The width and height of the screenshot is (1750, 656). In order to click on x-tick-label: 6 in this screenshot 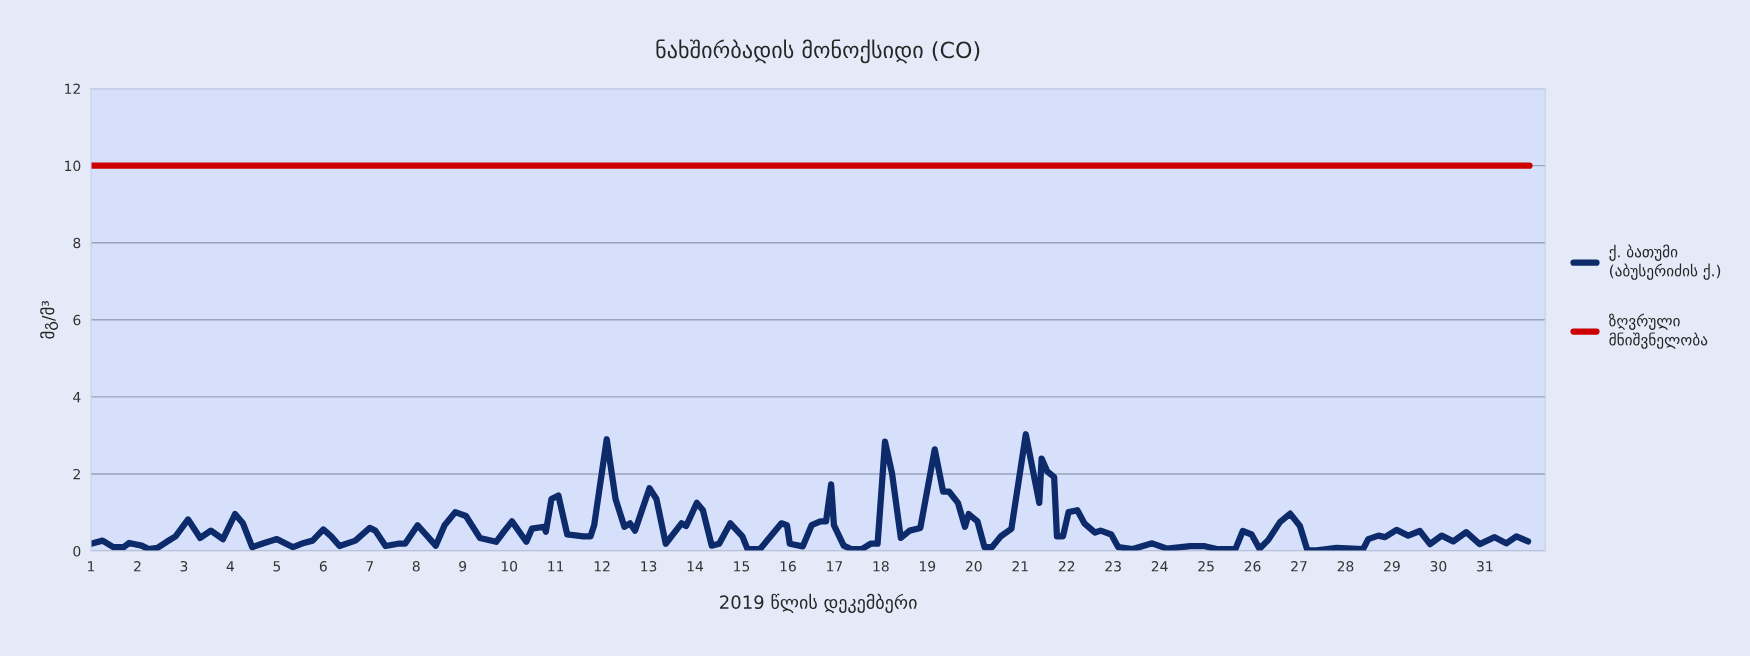, I will do `click(323, 566)`.